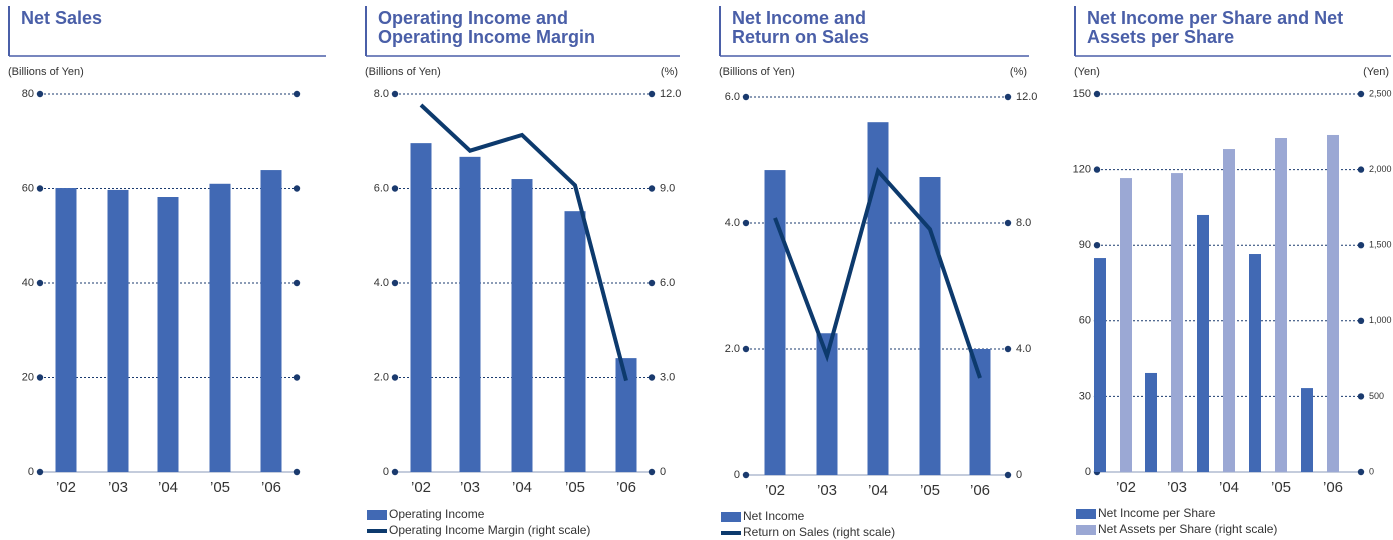 The width and height of the screenshot is (1393, 540). I want to click on y2-tick-label: 8.0, so click(1023, 223).